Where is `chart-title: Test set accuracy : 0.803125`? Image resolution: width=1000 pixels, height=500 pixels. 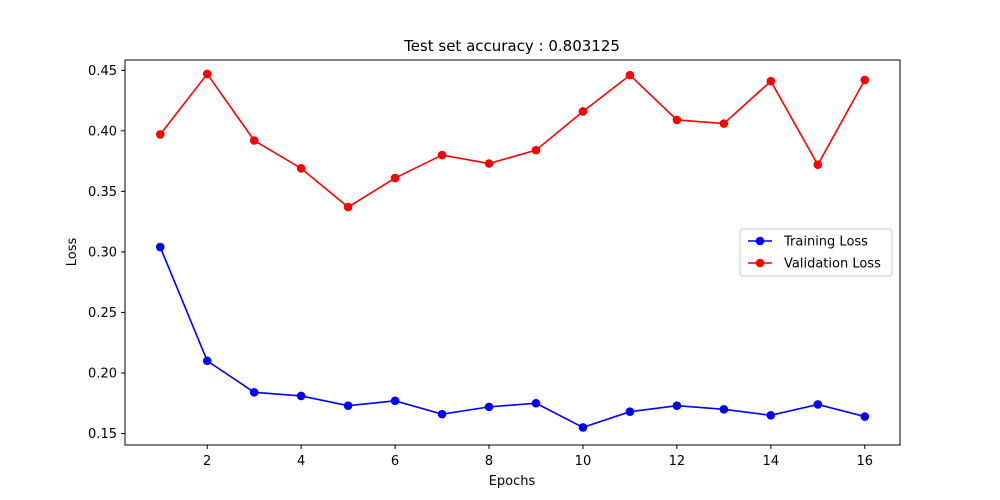 chart-title: Test set accuracy : 0.803125 is located at coordinates (511, 46).